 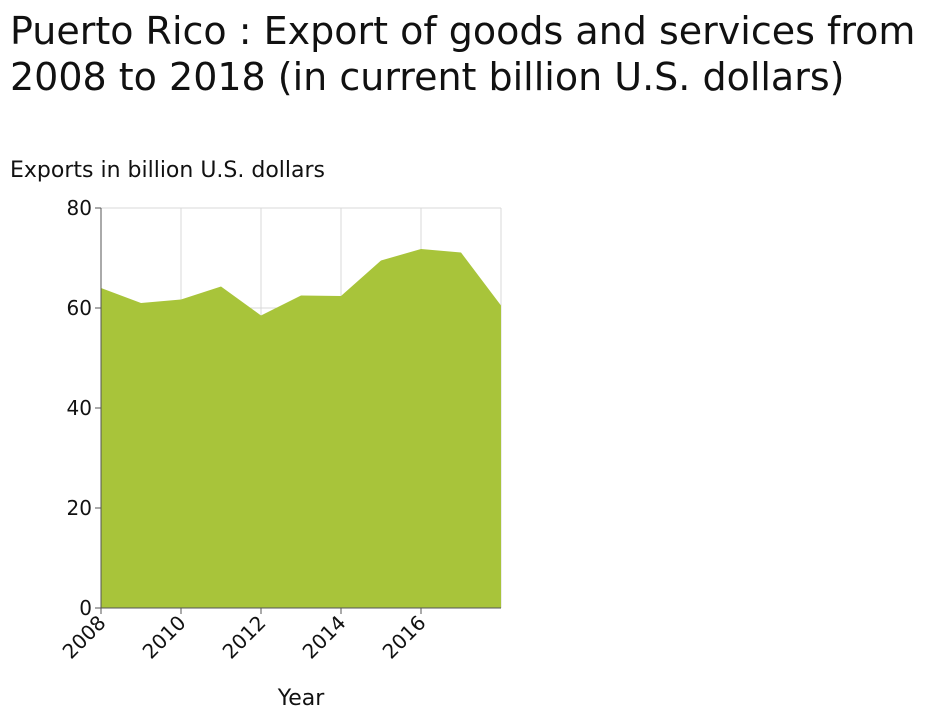 I want to click on x-tick-labels: 2008 2010 2012 2014 2016, so click(x=244, y=636).